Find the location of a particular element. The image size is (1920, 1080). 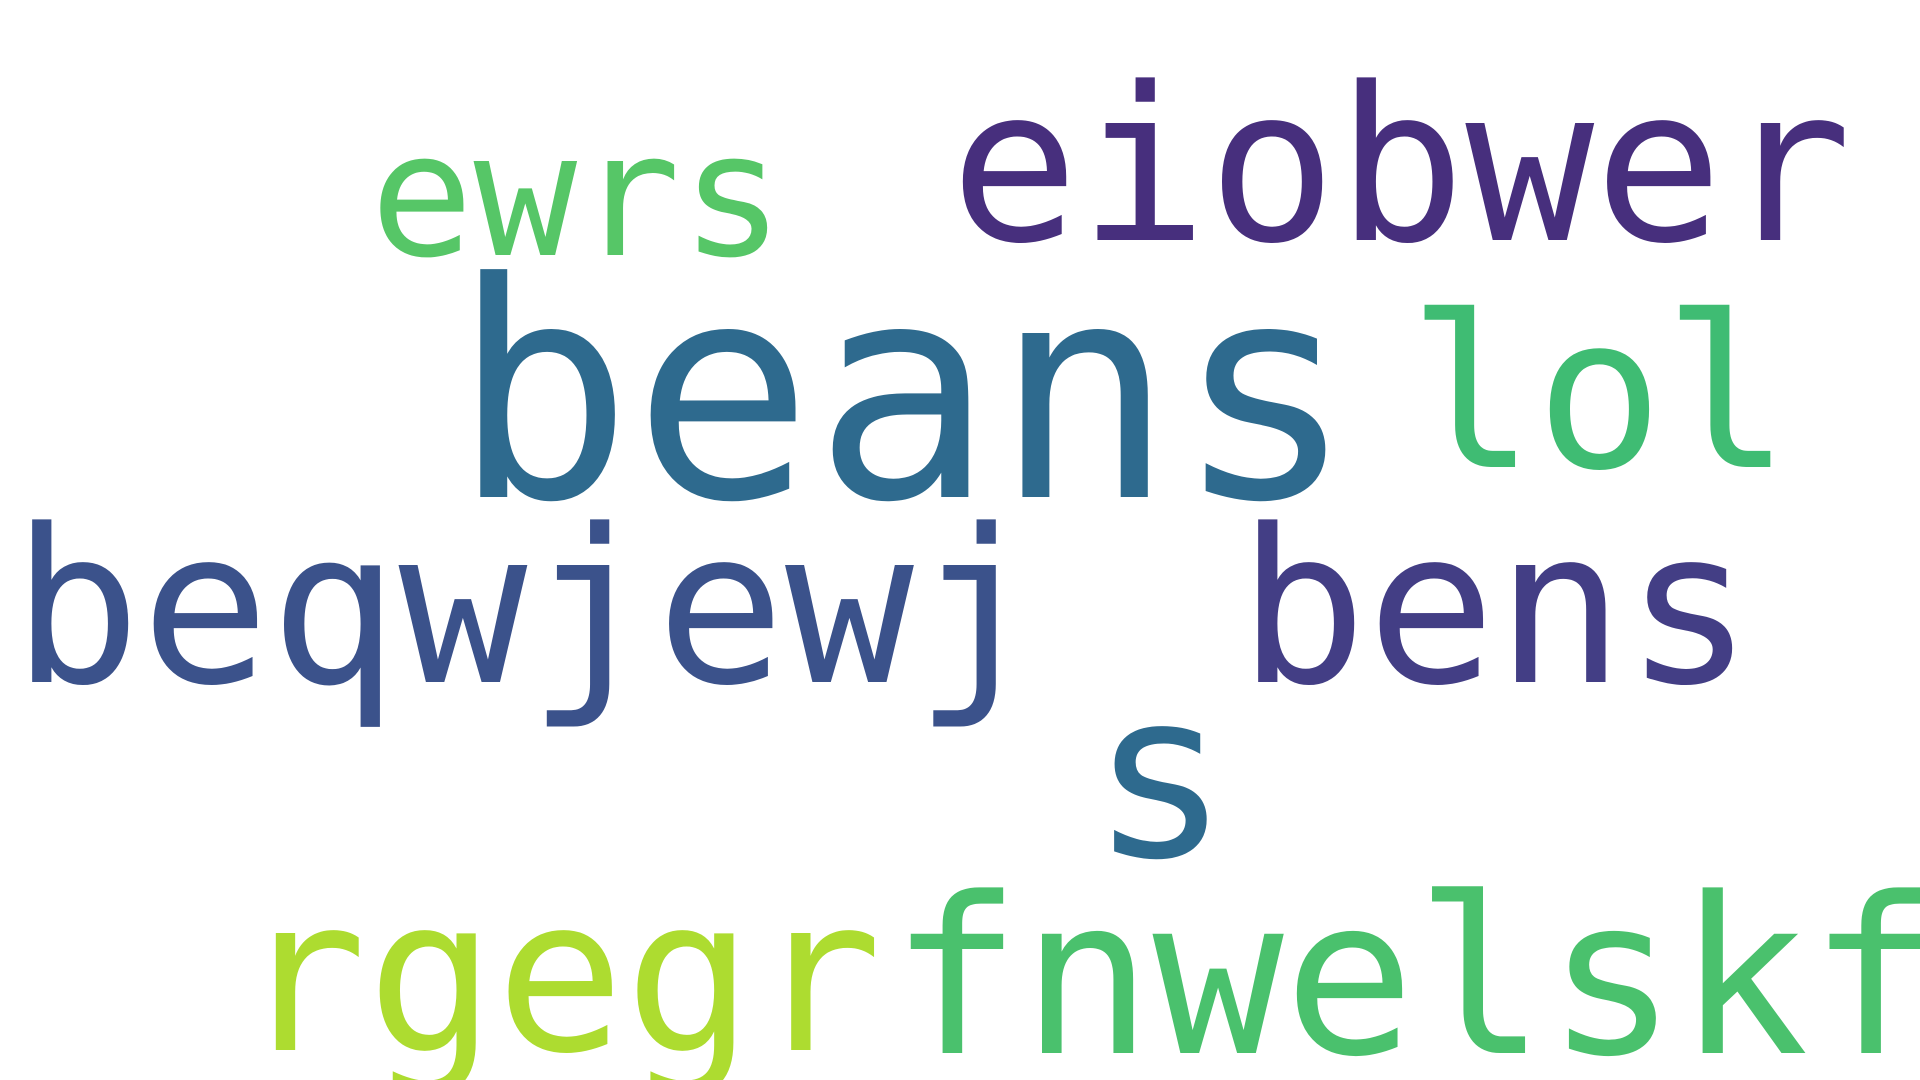

word-rgegr: rgegr is located at coordinates (560, 966).